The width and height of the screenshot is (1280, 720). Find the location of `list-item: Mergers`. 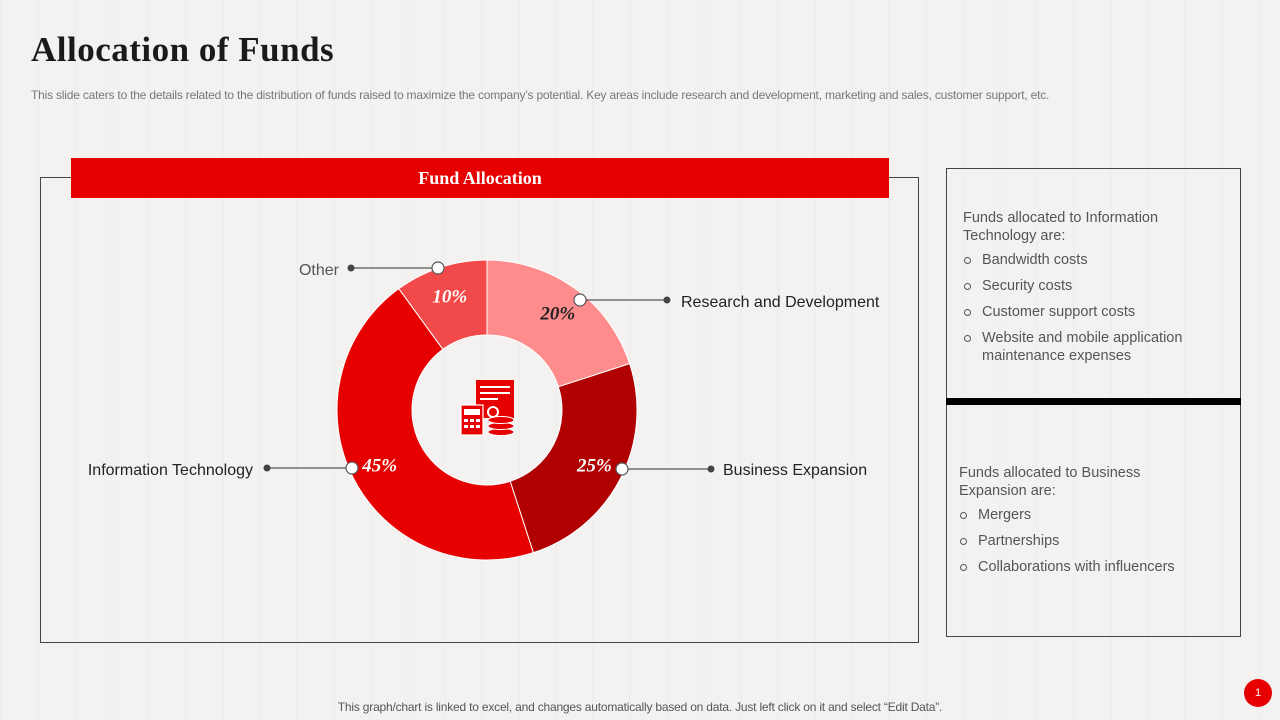

list-item: Mergers is located at coordinates (1084, 515).